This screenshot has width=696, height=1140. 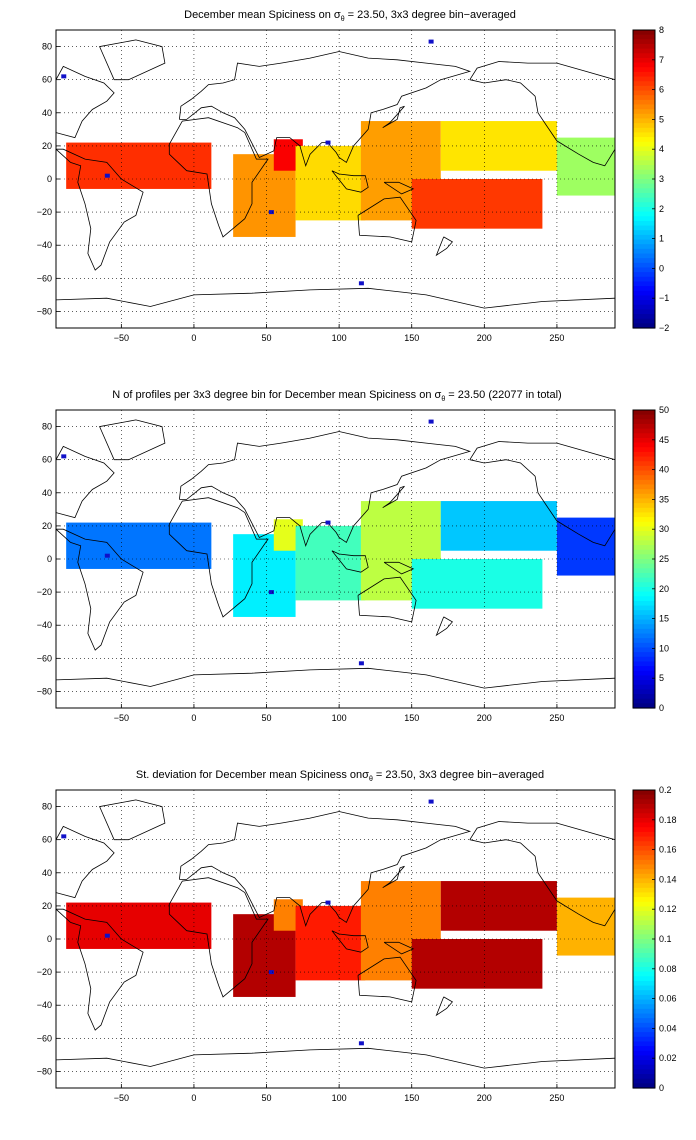 I want to click on colorbar-tick-label: 15, so click(x=664, y=619).